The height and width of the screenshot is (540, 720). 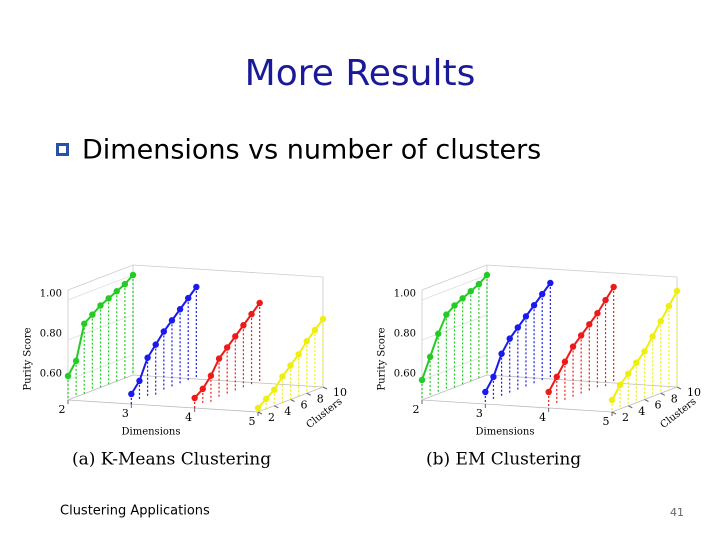 I want to click on footer-text: Clustering Applications, so click(x=135, y=511).